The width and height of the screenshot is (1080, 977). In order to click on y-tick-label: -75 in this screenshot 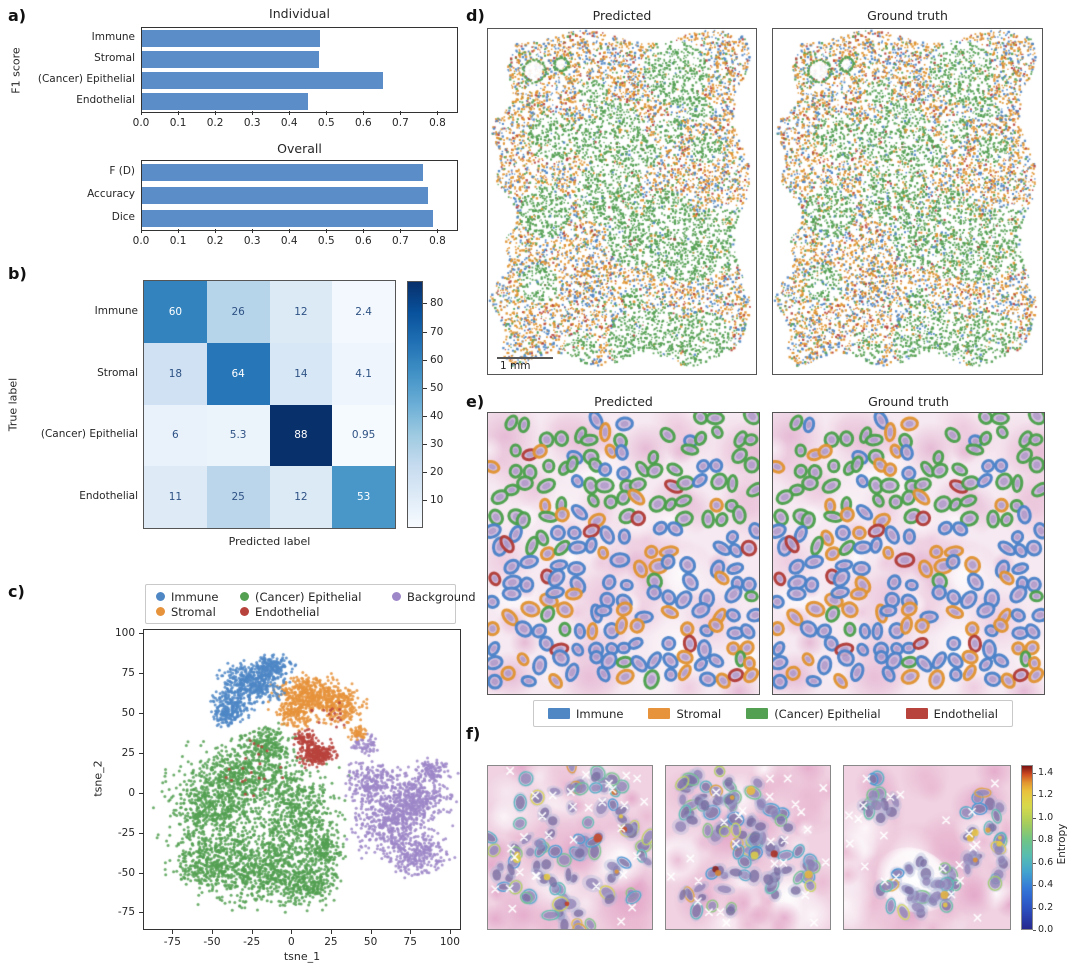, I will do `click(126, 912)`.